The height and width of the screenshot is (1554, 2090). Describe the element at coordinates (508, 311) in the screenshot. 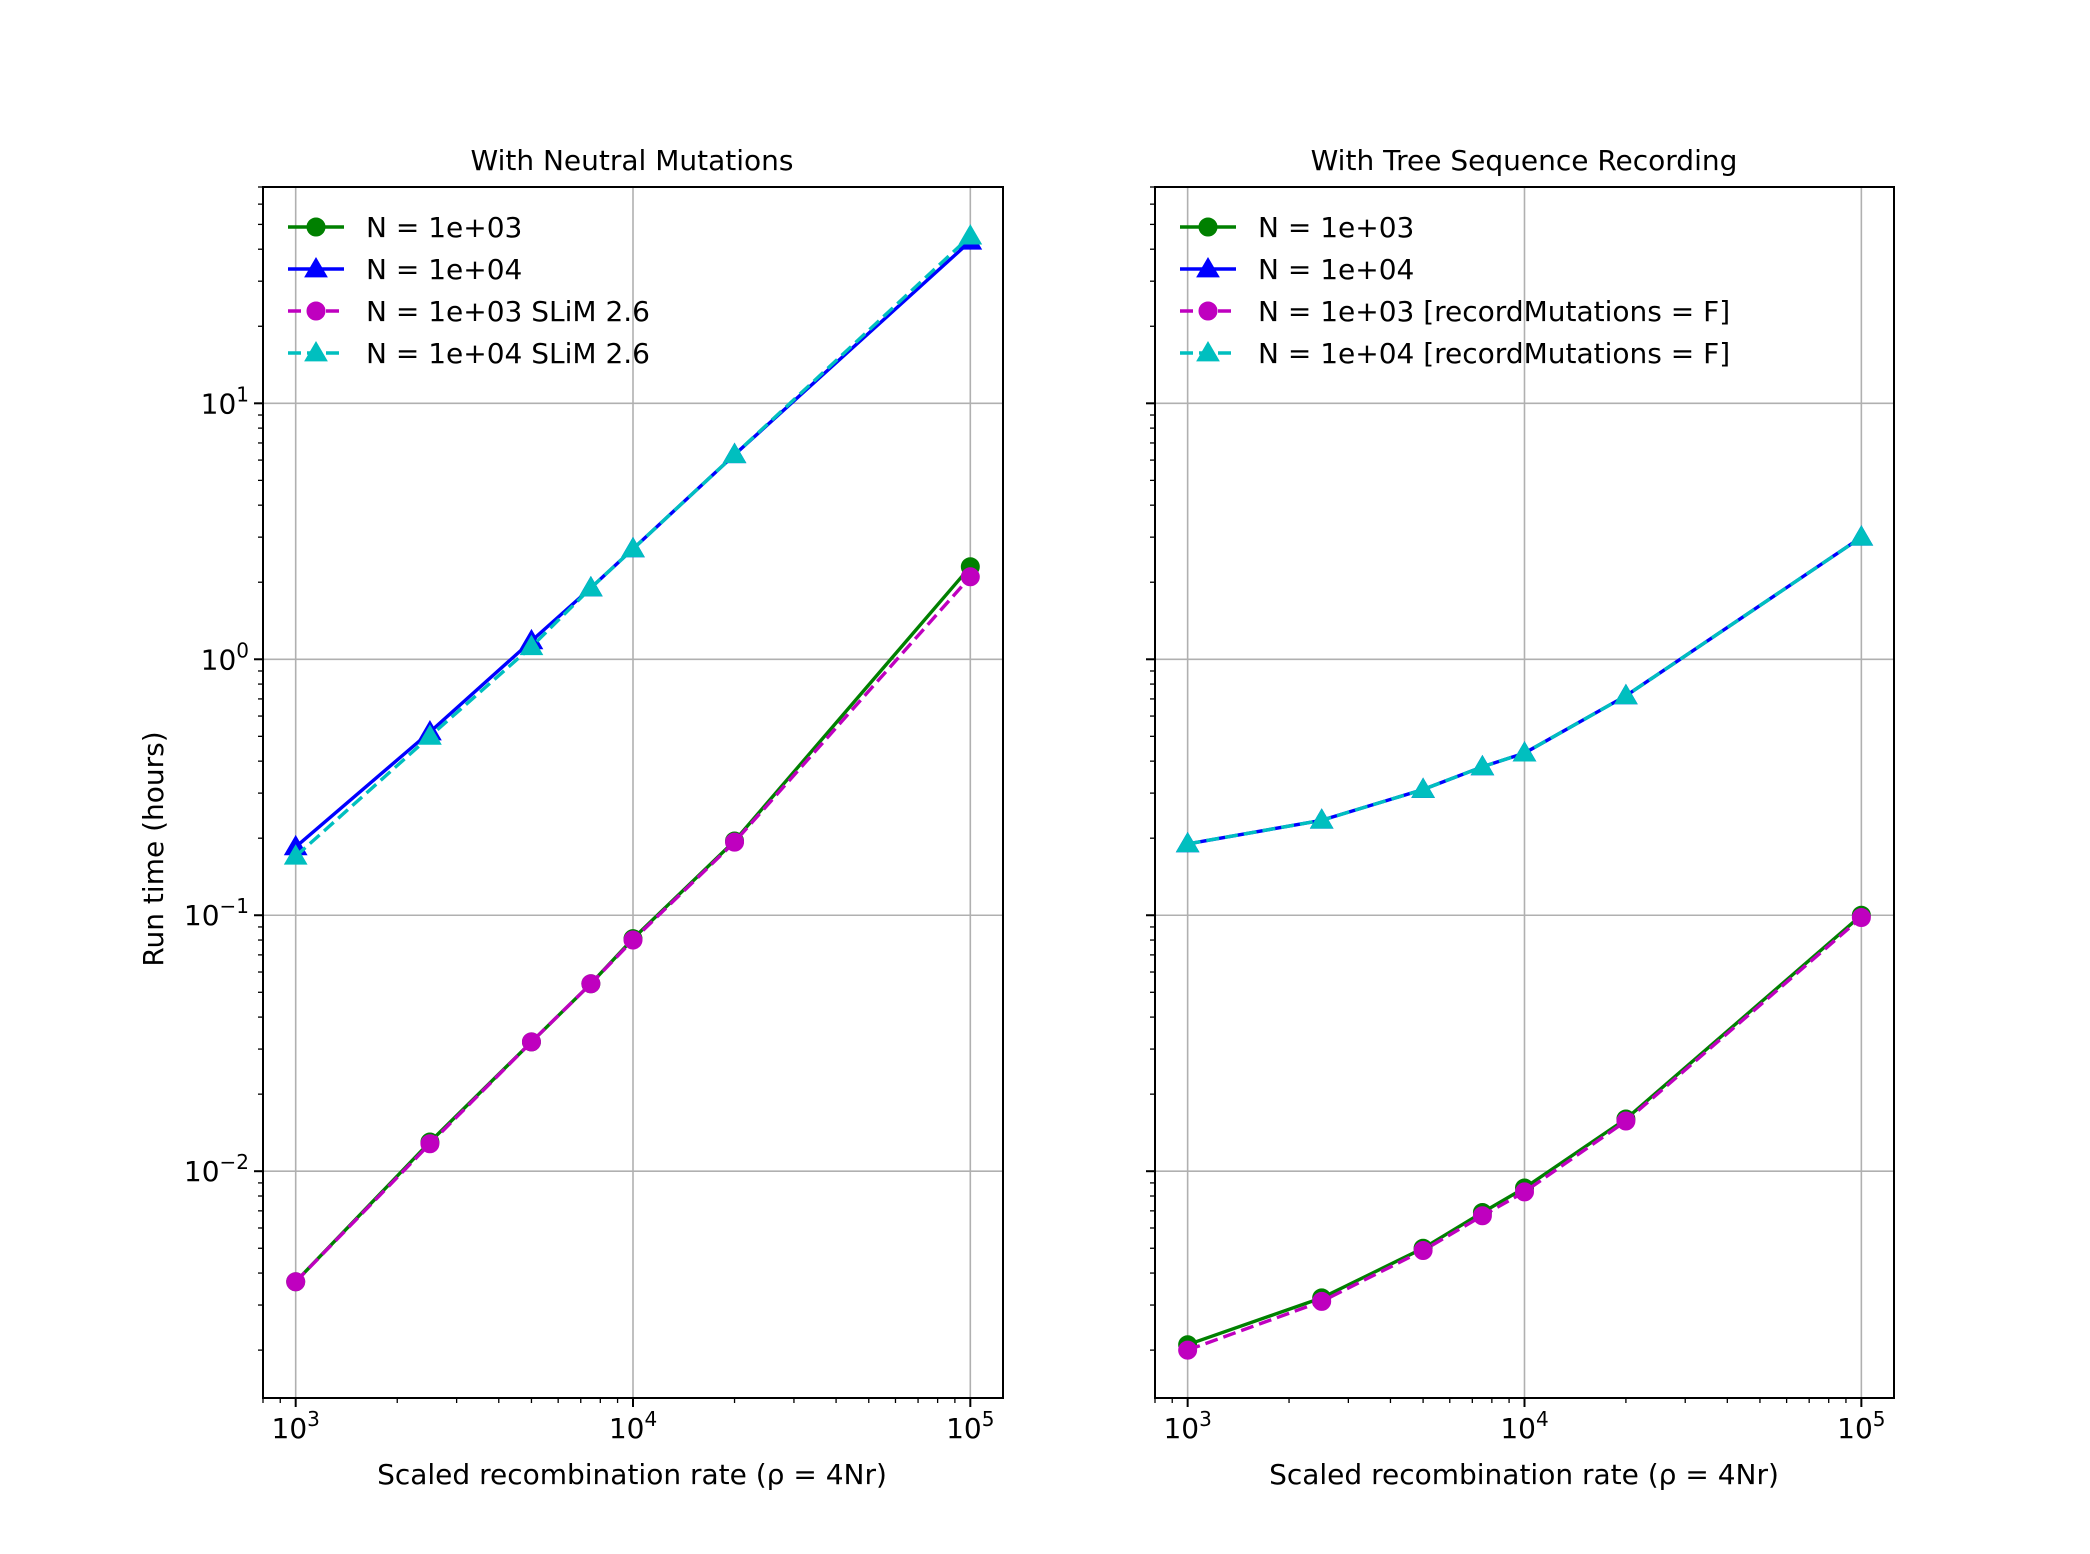

I see `left-panel-legend-label-2: N = 1e+03 SLiM 2.6` at that location.